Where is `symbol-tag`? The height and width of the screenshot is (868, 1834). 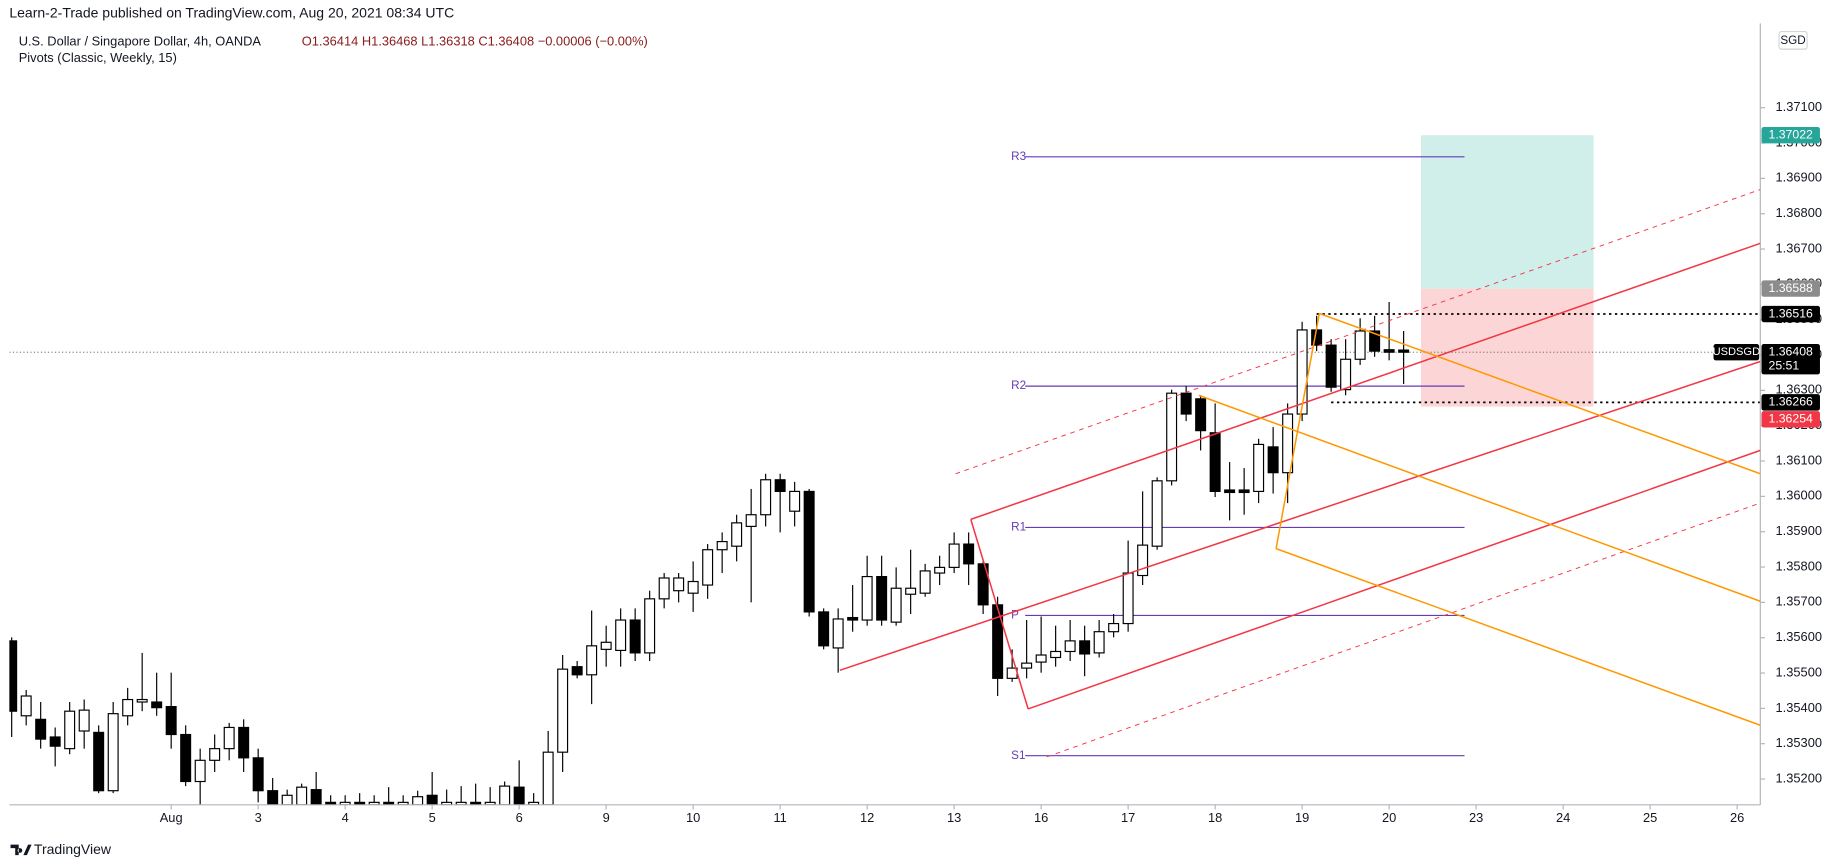 symbol-tag is located at coordinates (1736, 352).